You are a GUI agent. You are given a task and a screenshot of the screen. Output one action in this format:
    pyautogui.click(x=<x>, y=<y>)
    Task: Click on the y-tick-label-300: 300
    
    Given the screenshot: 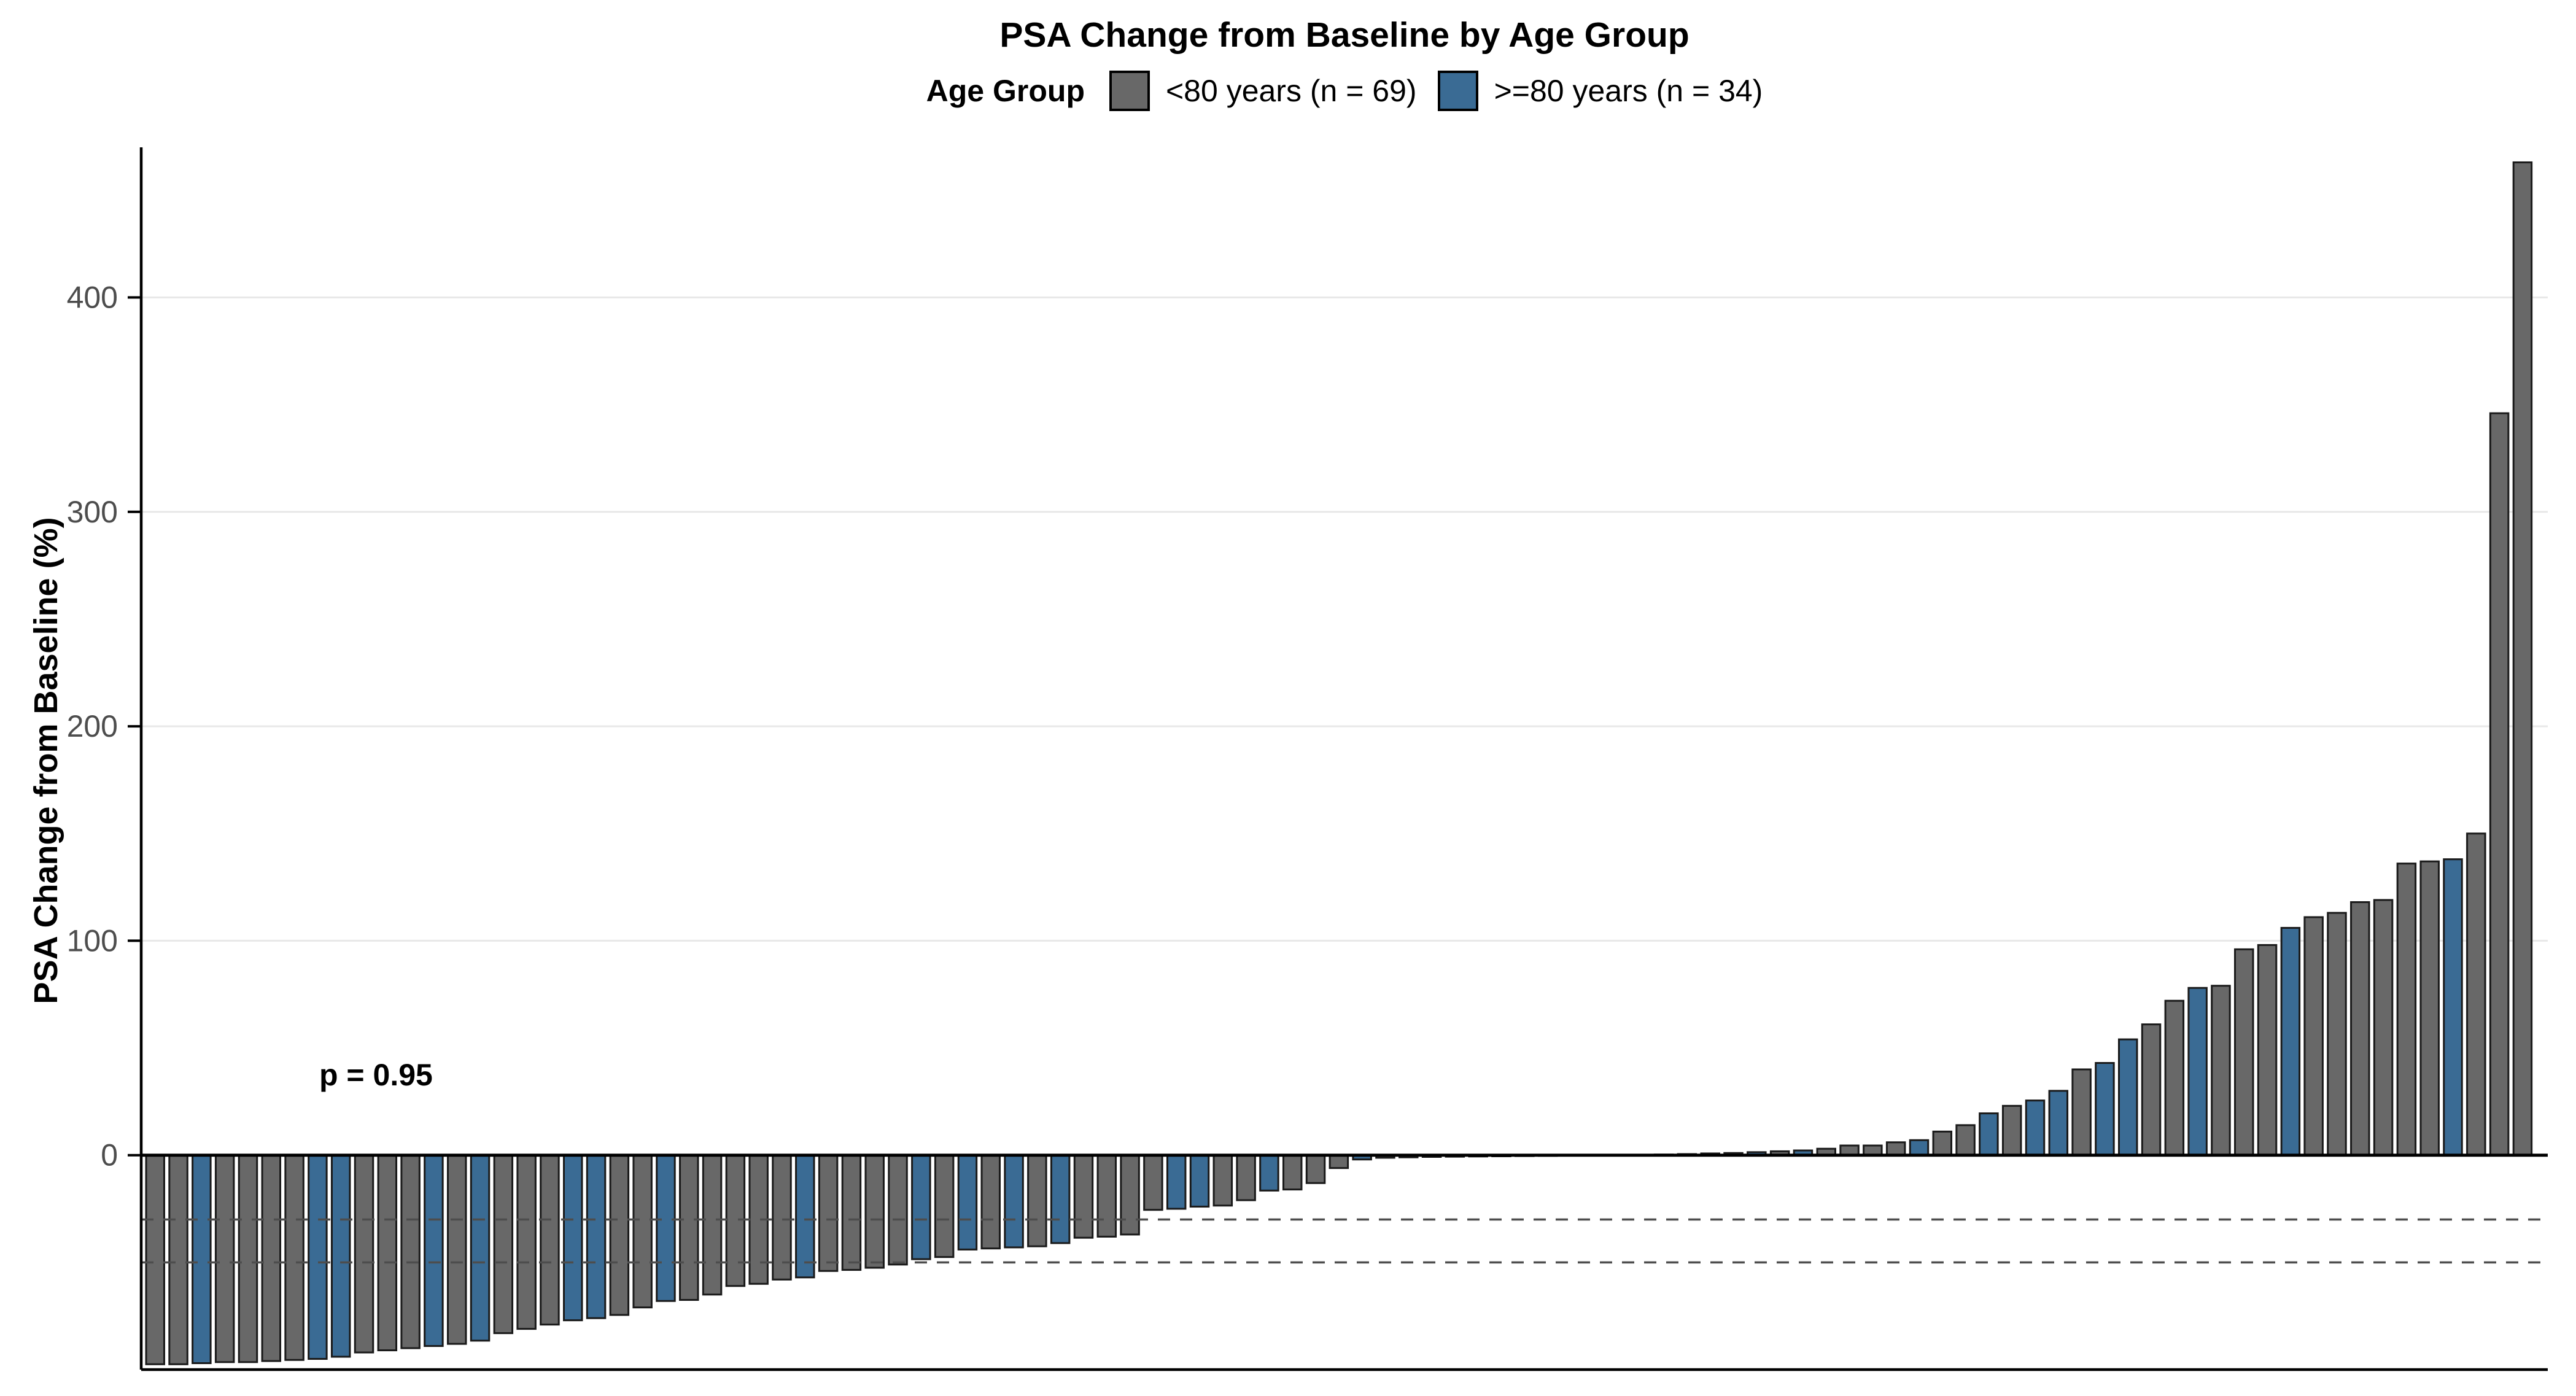 What is the action you would take?
    pyautogui.click(x=92, y=512)
    